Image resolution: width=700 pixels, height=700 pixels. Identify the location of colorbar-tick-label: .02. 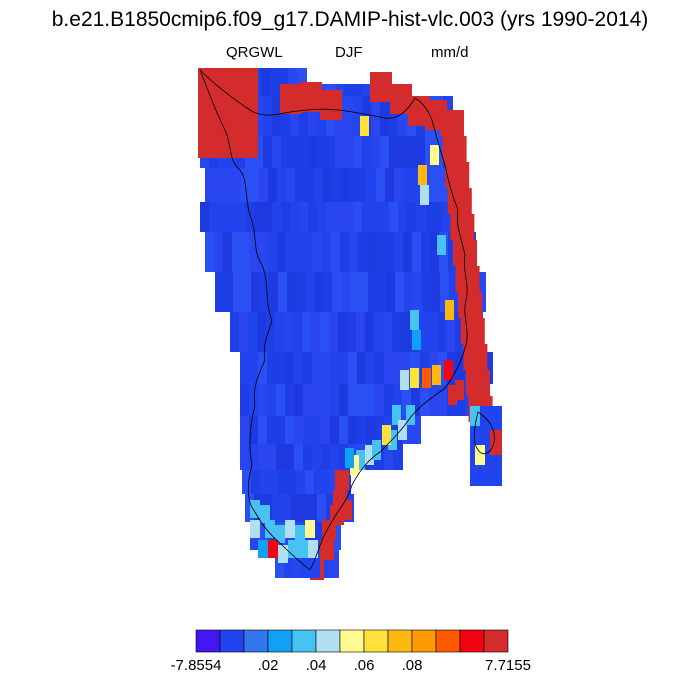
(268, 665).